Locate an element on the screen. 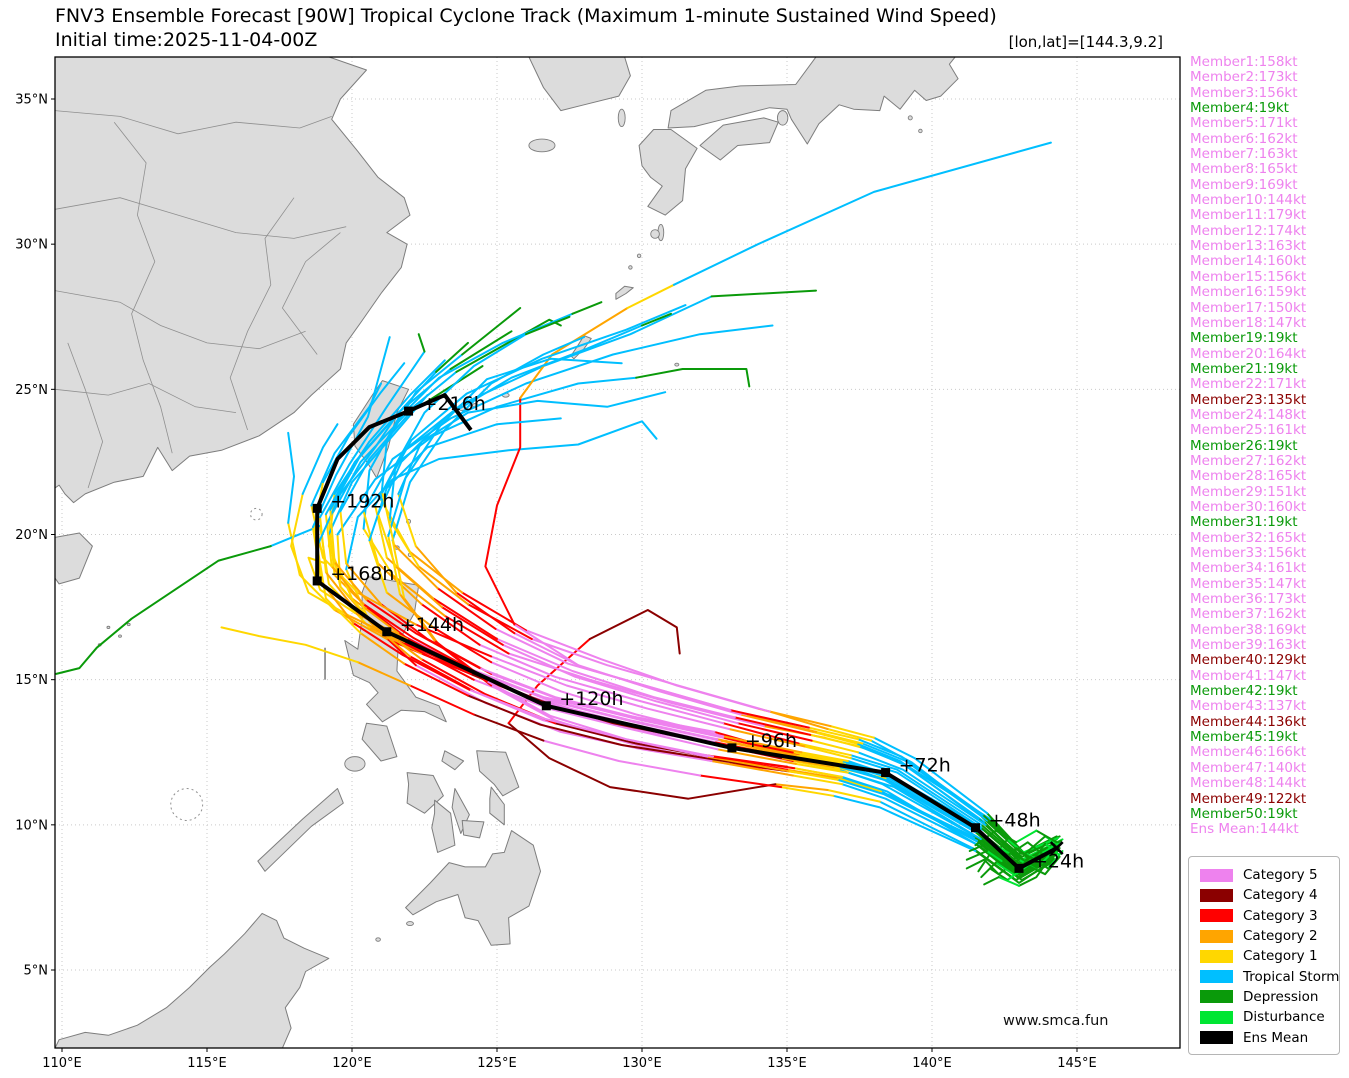  x-tick-label: 125°E is located at coordinates (497, 1063).